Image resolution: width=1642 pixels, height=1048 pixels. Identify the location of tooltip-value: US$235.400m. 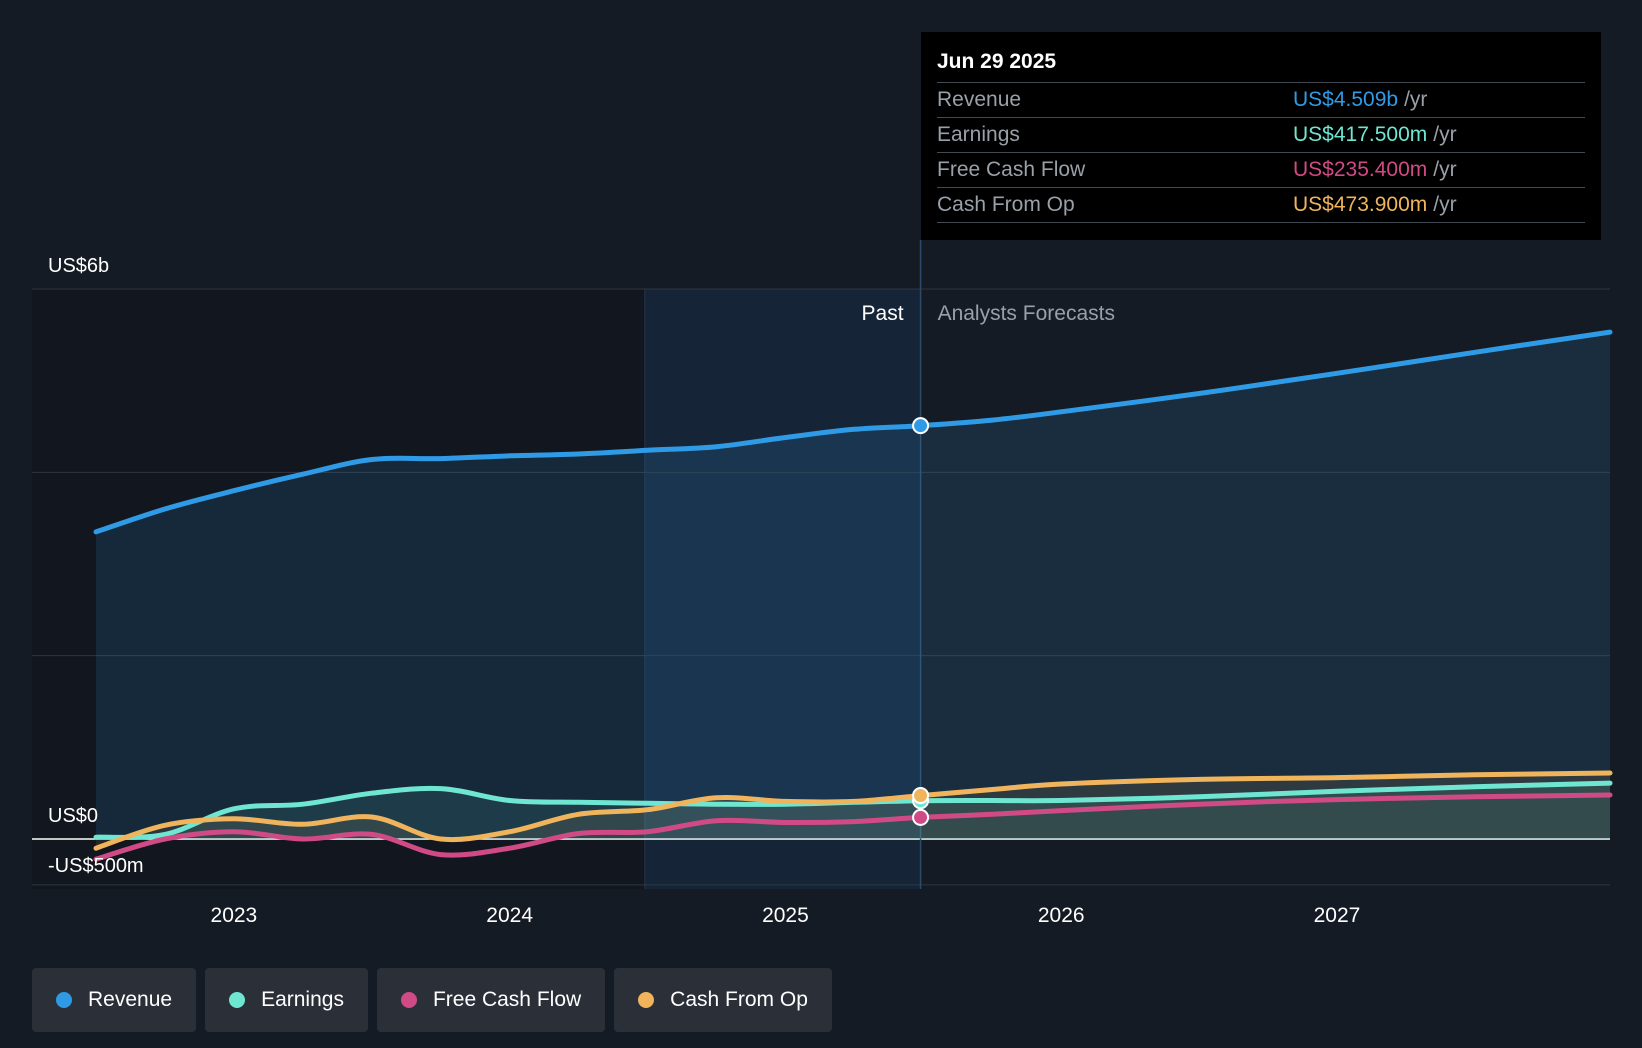
(1360, 169).